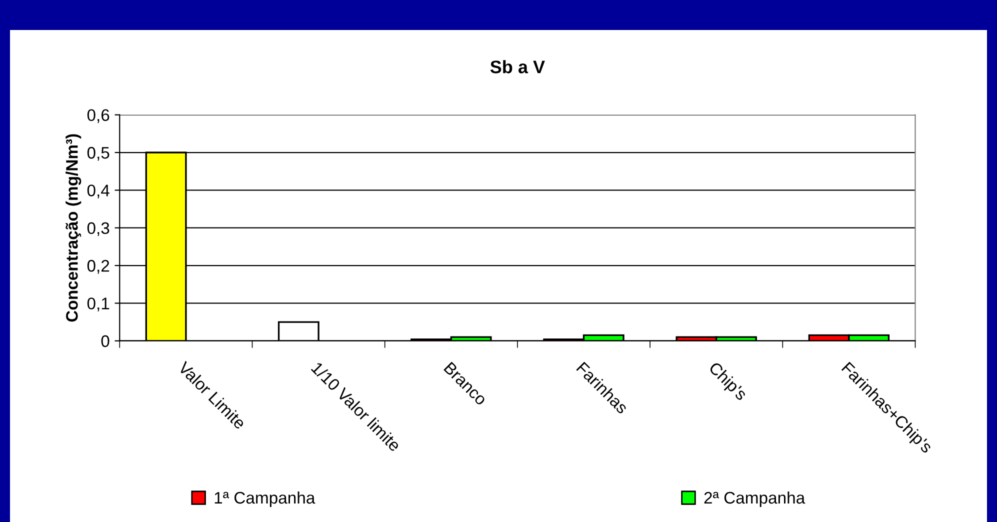 The image size is (997, 522). What do you see at coordinates (98, 267) in the screenshot?
I see `y-tick-label: 0,2` at bounding box center [98, 267].